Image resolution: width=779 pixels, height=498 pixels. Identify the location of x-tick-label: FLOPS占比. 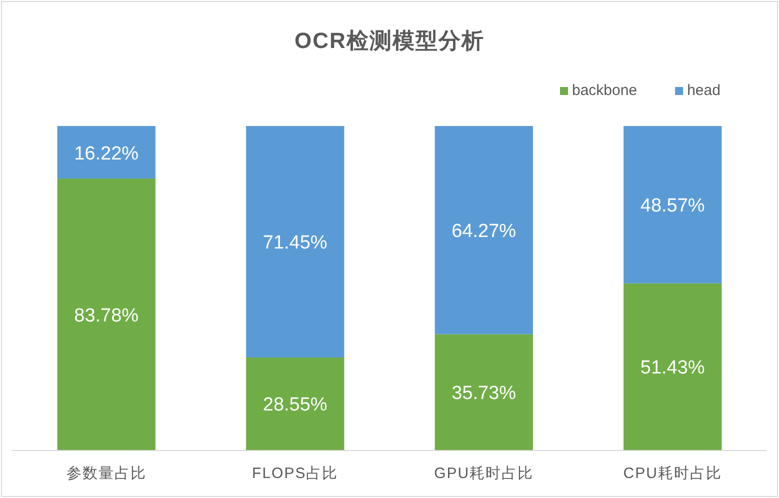
(295, 473).